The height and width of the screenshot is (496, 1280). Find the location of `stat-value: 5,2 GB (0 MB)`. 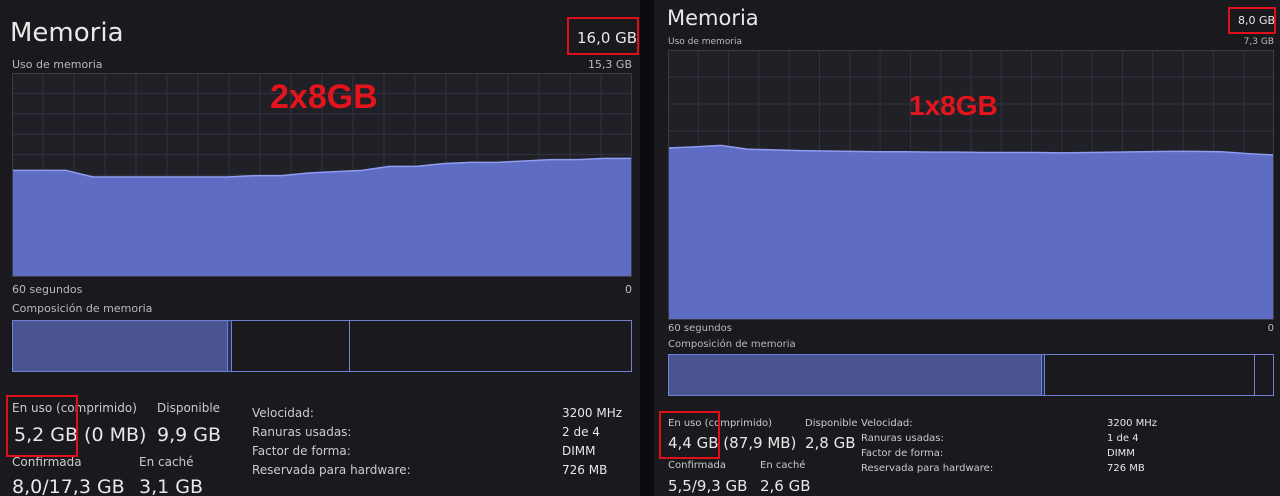

stat-value: 5,2 GB (0 MB) is located at coordinates (80, 435).